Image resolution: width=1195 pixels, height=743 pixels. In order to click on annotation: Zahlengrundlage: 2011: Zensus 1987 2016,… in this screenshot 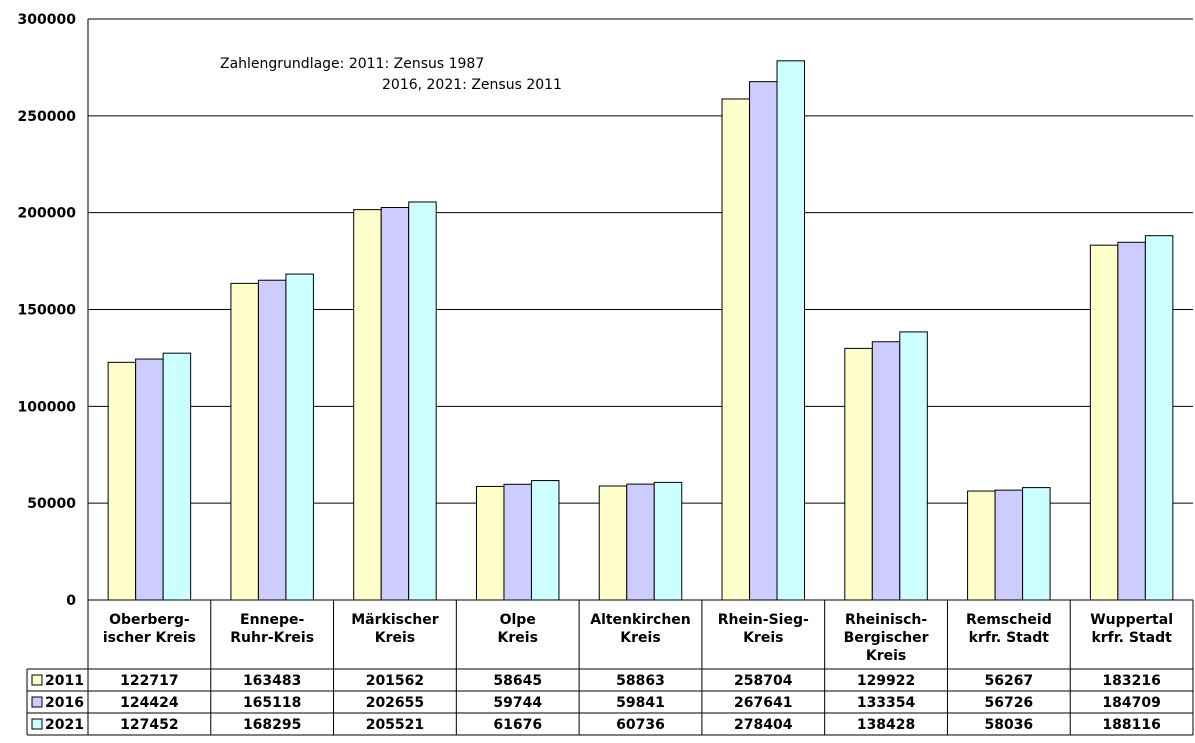, I will do `click(391, 74)`.